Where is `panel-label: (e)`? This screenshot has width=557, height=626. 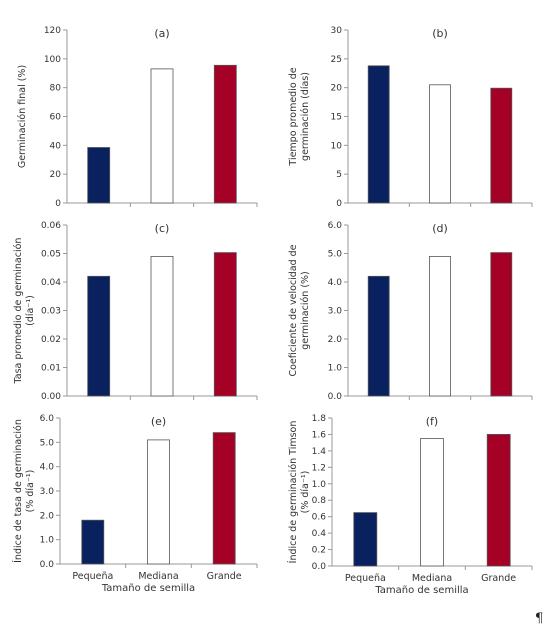 panel-label: (e) is located at coordinates (158, 421).